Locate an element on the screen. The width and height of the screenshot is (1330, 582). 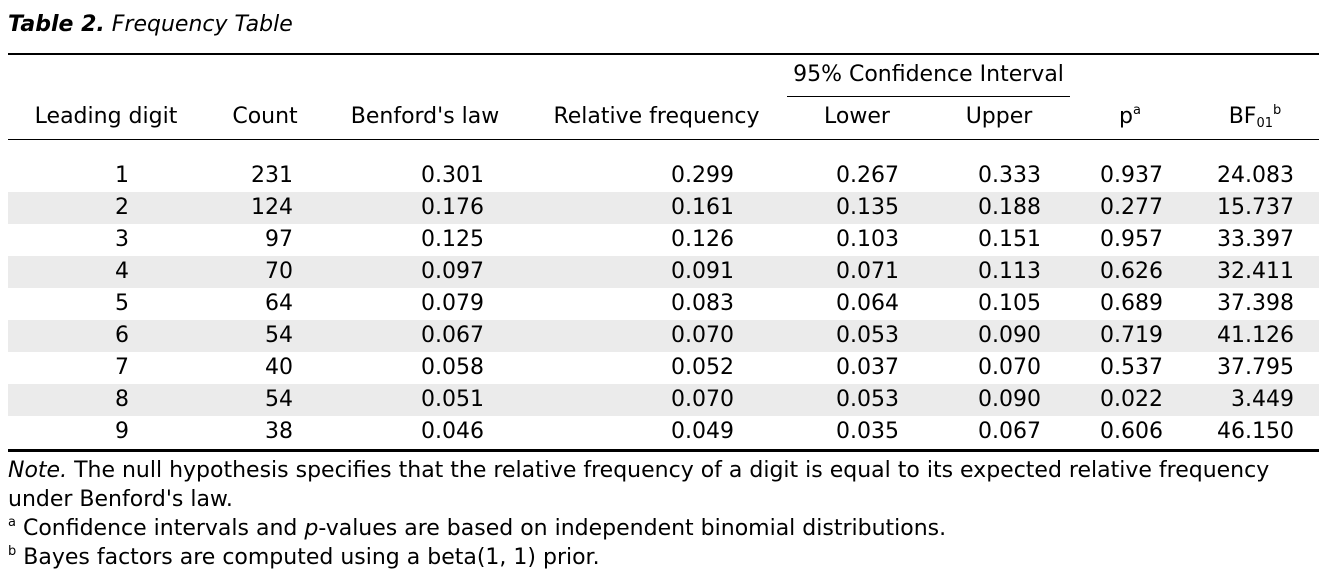
cell-bf01: 41.126 is located at coordinates (1255, 335).